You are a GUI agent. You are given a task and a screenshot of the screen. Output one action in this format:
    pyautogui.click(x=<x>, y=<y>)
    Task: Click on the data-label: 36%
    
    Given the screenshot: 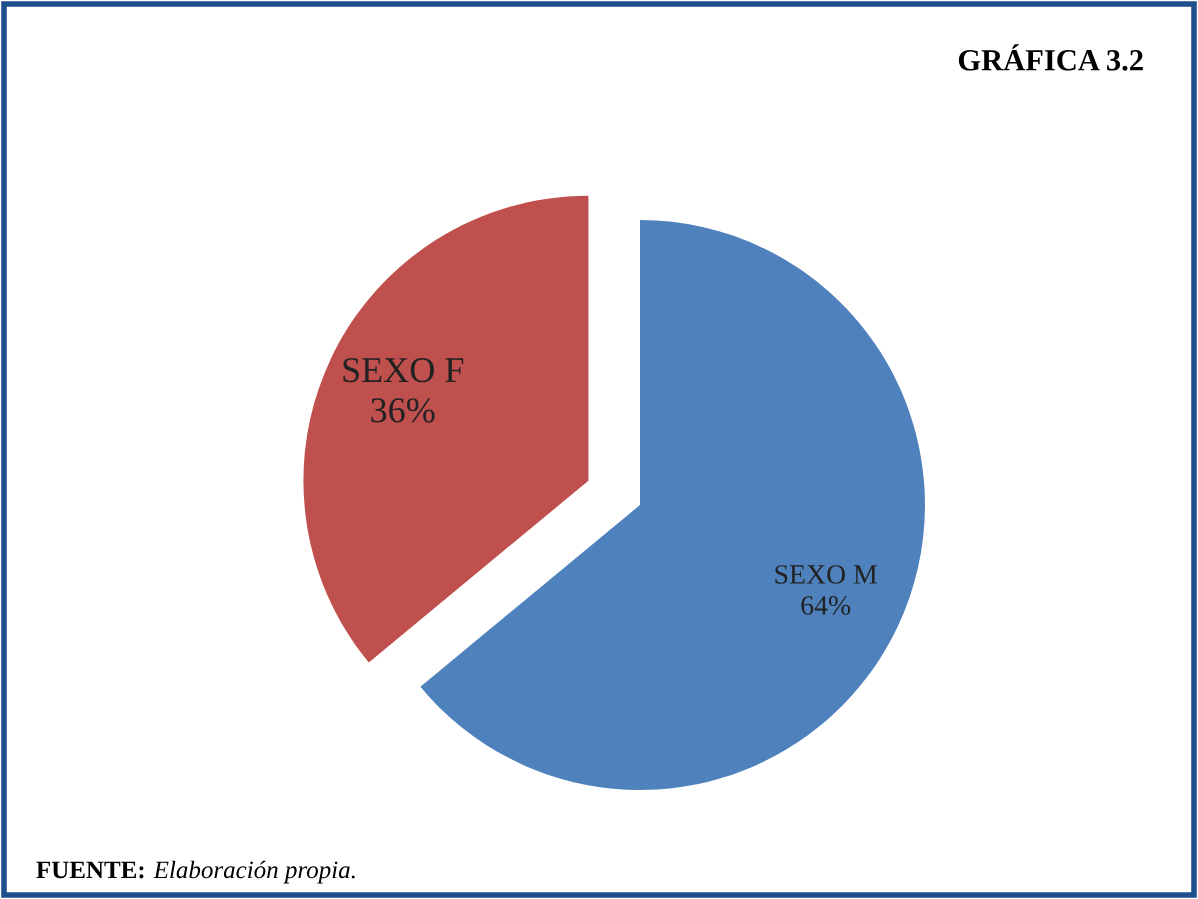 What is the action you would take?
    pyautogui.click(x=403, y=410)
    